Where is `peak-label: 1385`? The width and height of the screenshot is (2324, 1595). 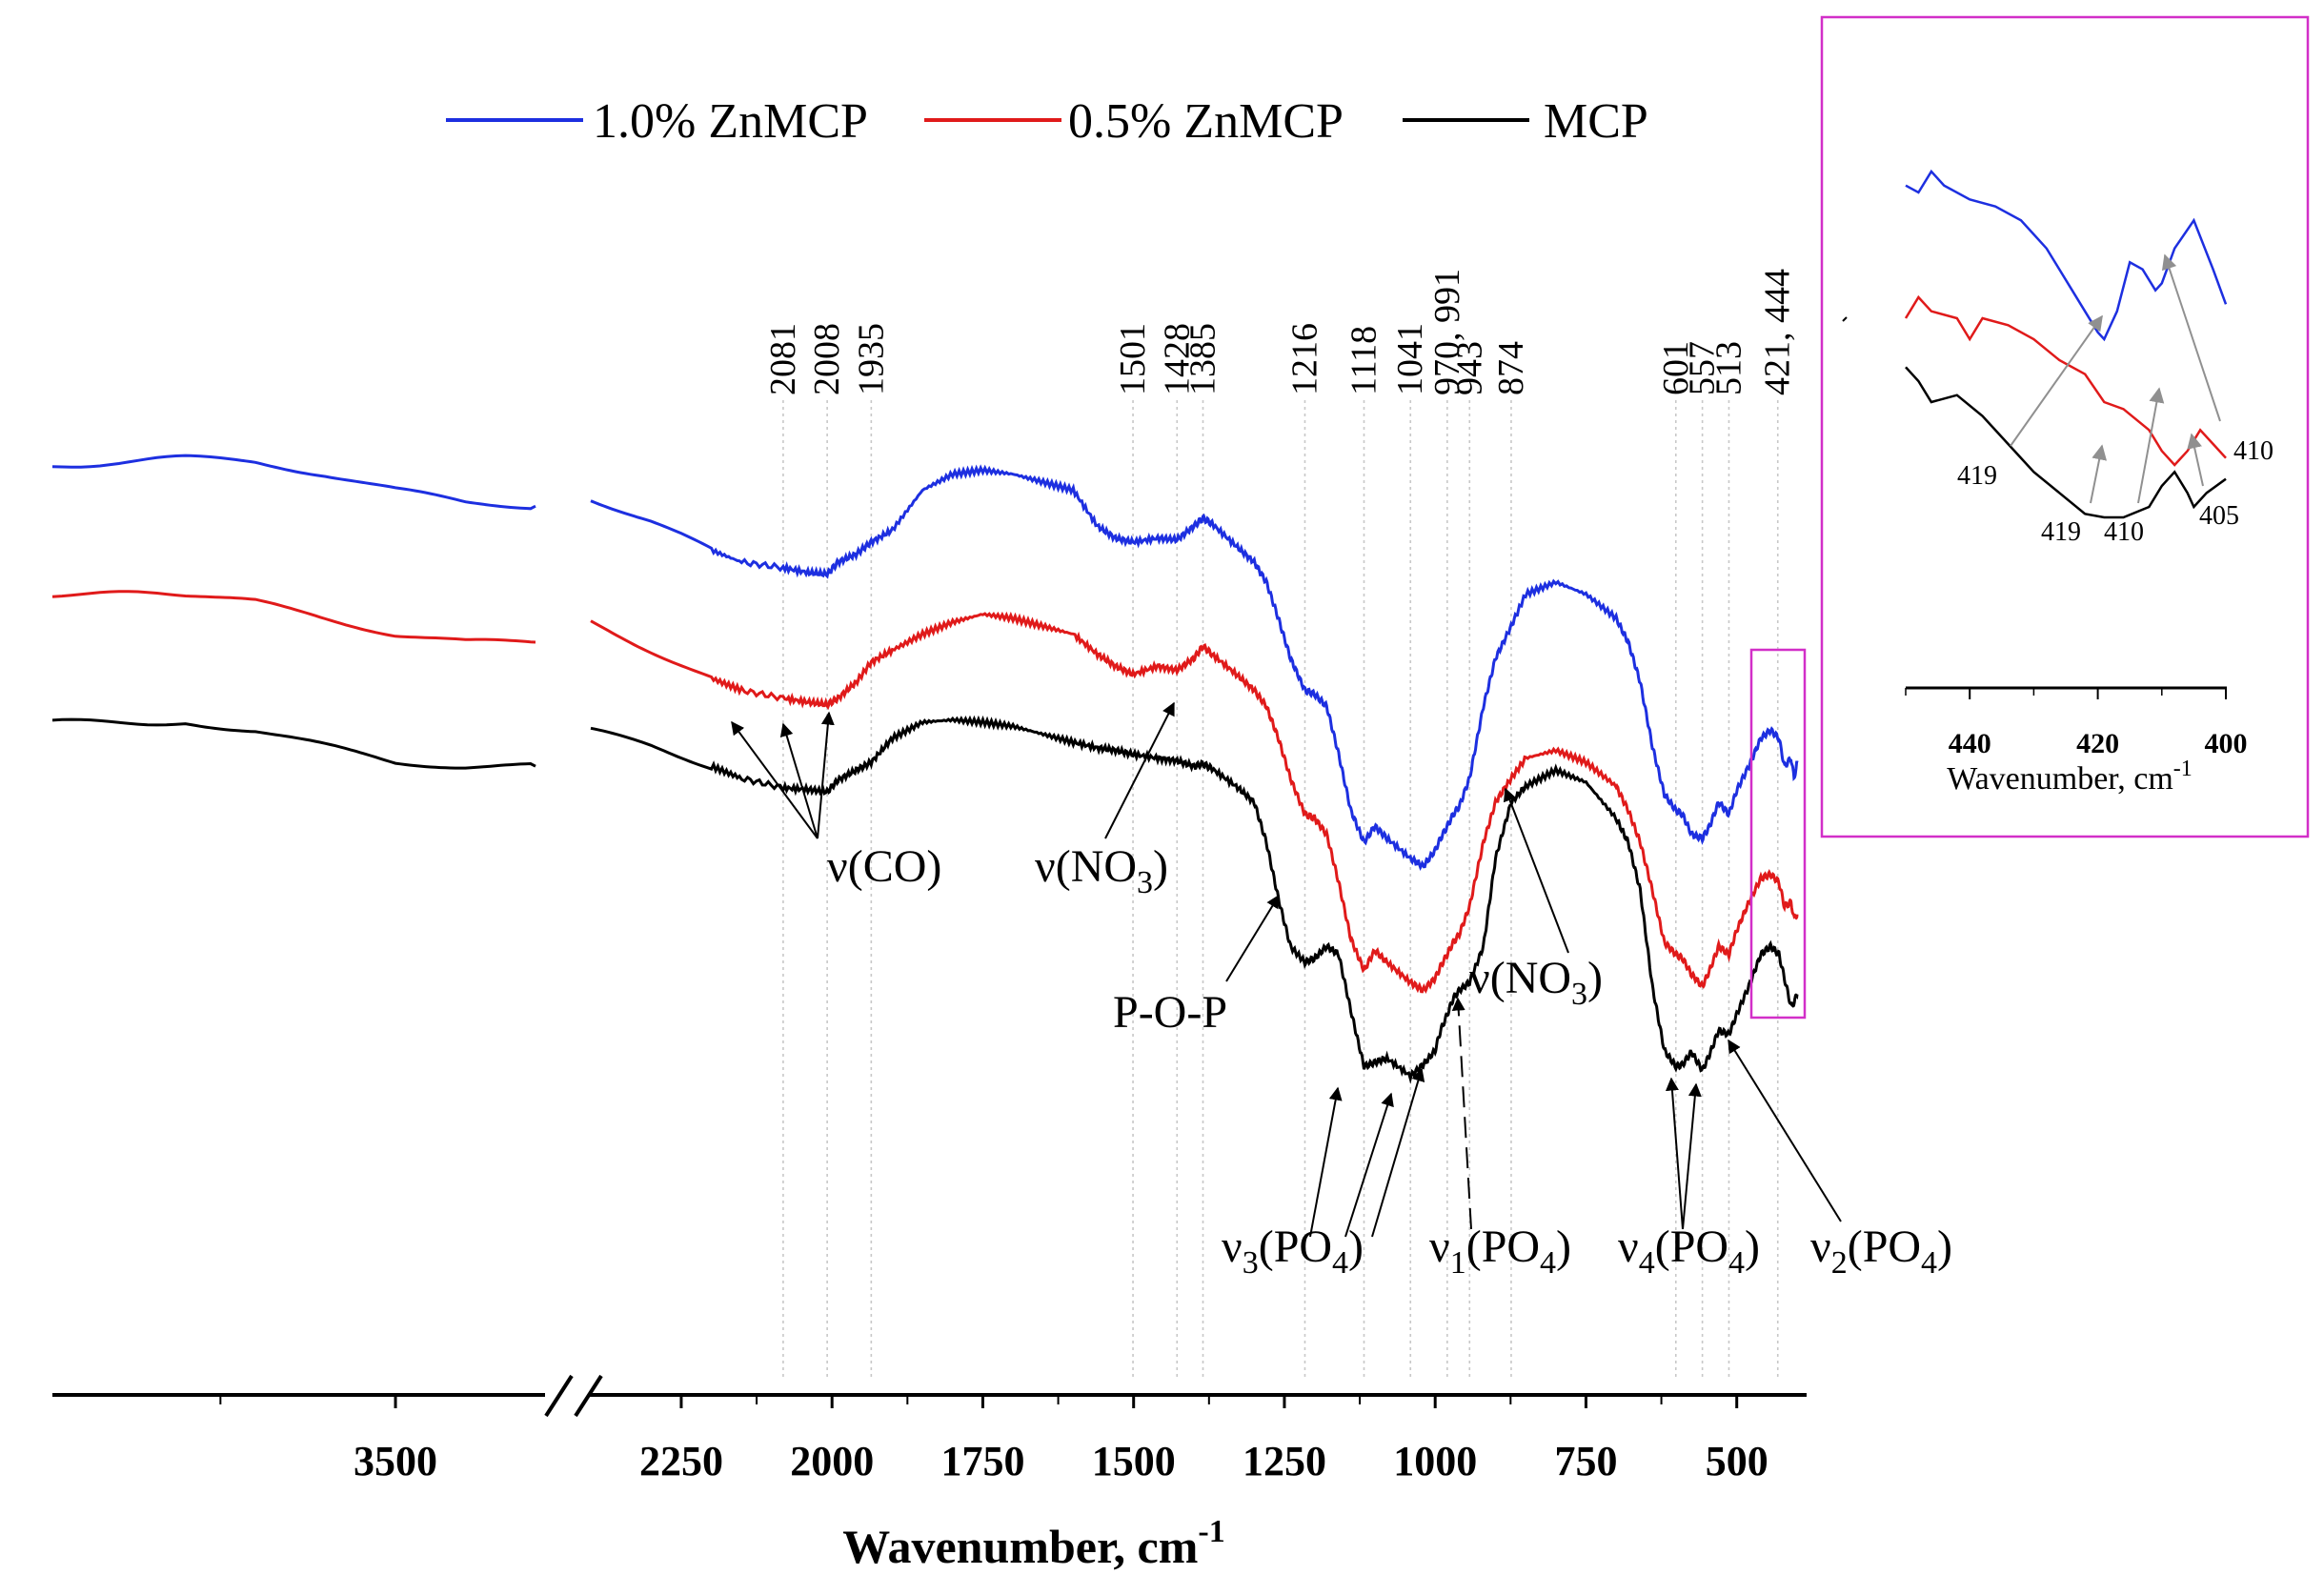
peak-label: 1385 is located at coordinates (1202, 359).